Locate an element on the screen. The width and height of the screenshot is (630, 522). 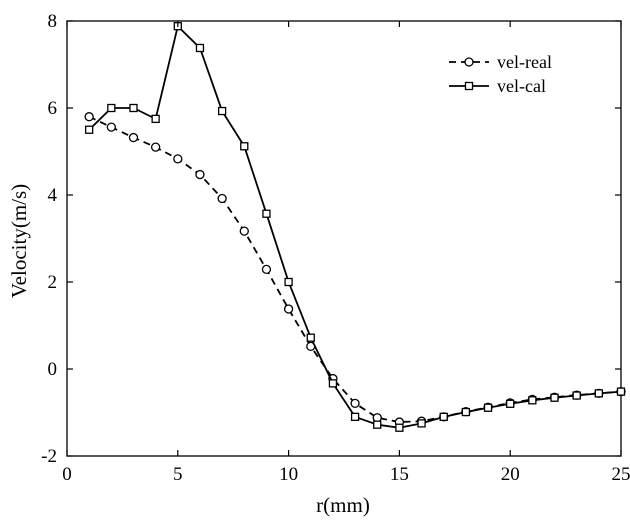
y-tick-label: 4 is located at coordinates (53, 195).